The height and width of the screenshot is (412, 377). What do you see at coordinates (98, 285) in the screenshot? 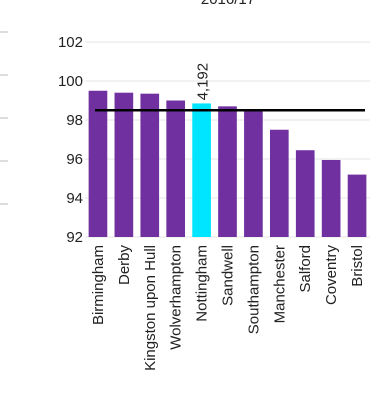
I see `x-tick-label: Birmingham` at bounding box center [98, 285].